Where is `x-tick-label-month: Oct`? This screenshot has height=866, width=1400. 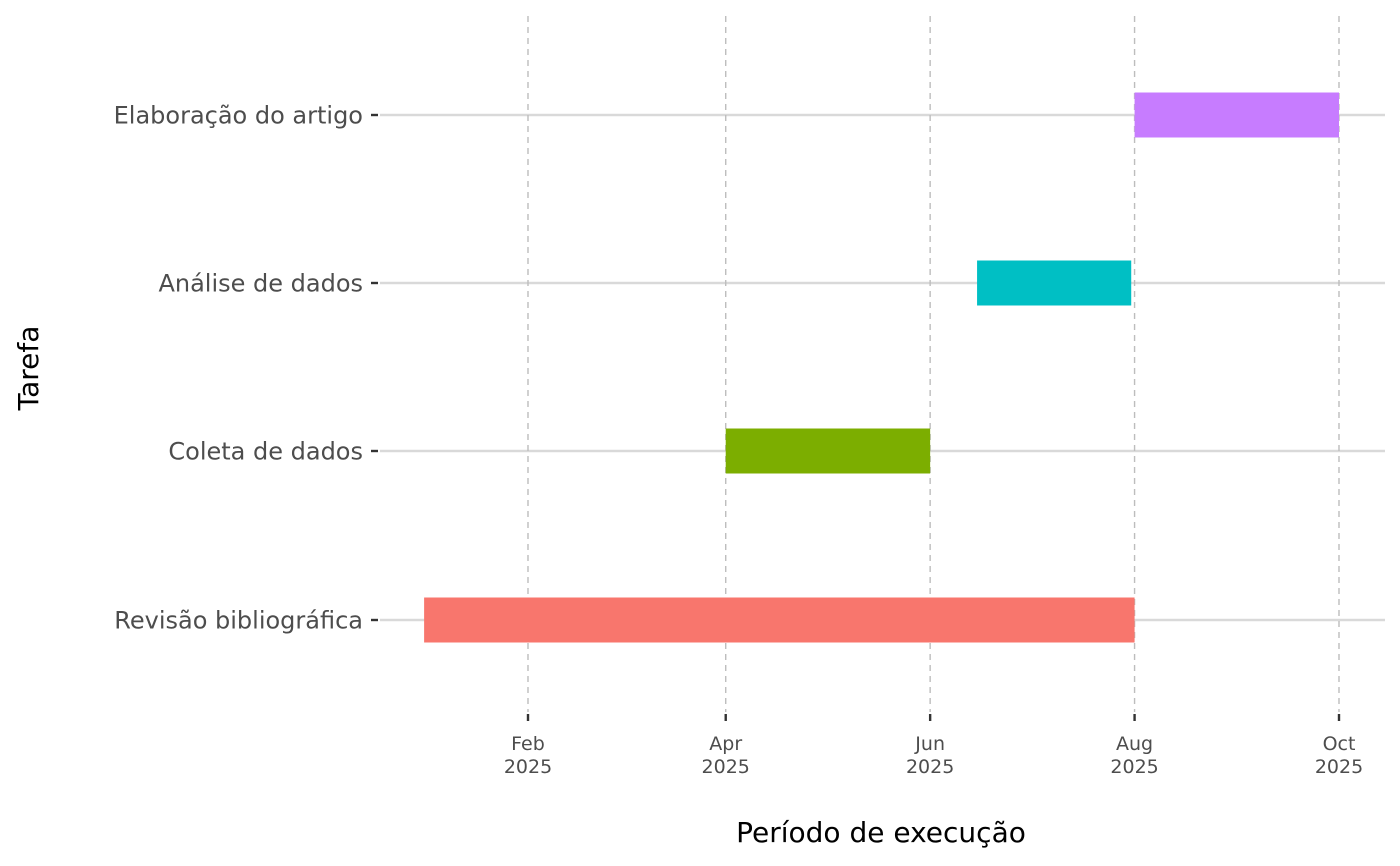 x-tick-label-month: Oct is located at coordinates (1339, 744).